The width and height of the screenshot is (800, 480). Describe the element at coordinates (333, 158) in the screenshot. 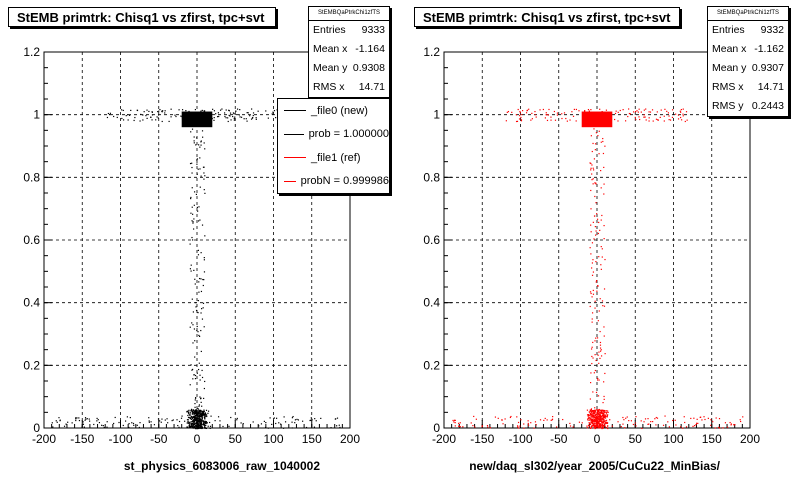

I see `legend-item: _file1 (ref)` at that location.